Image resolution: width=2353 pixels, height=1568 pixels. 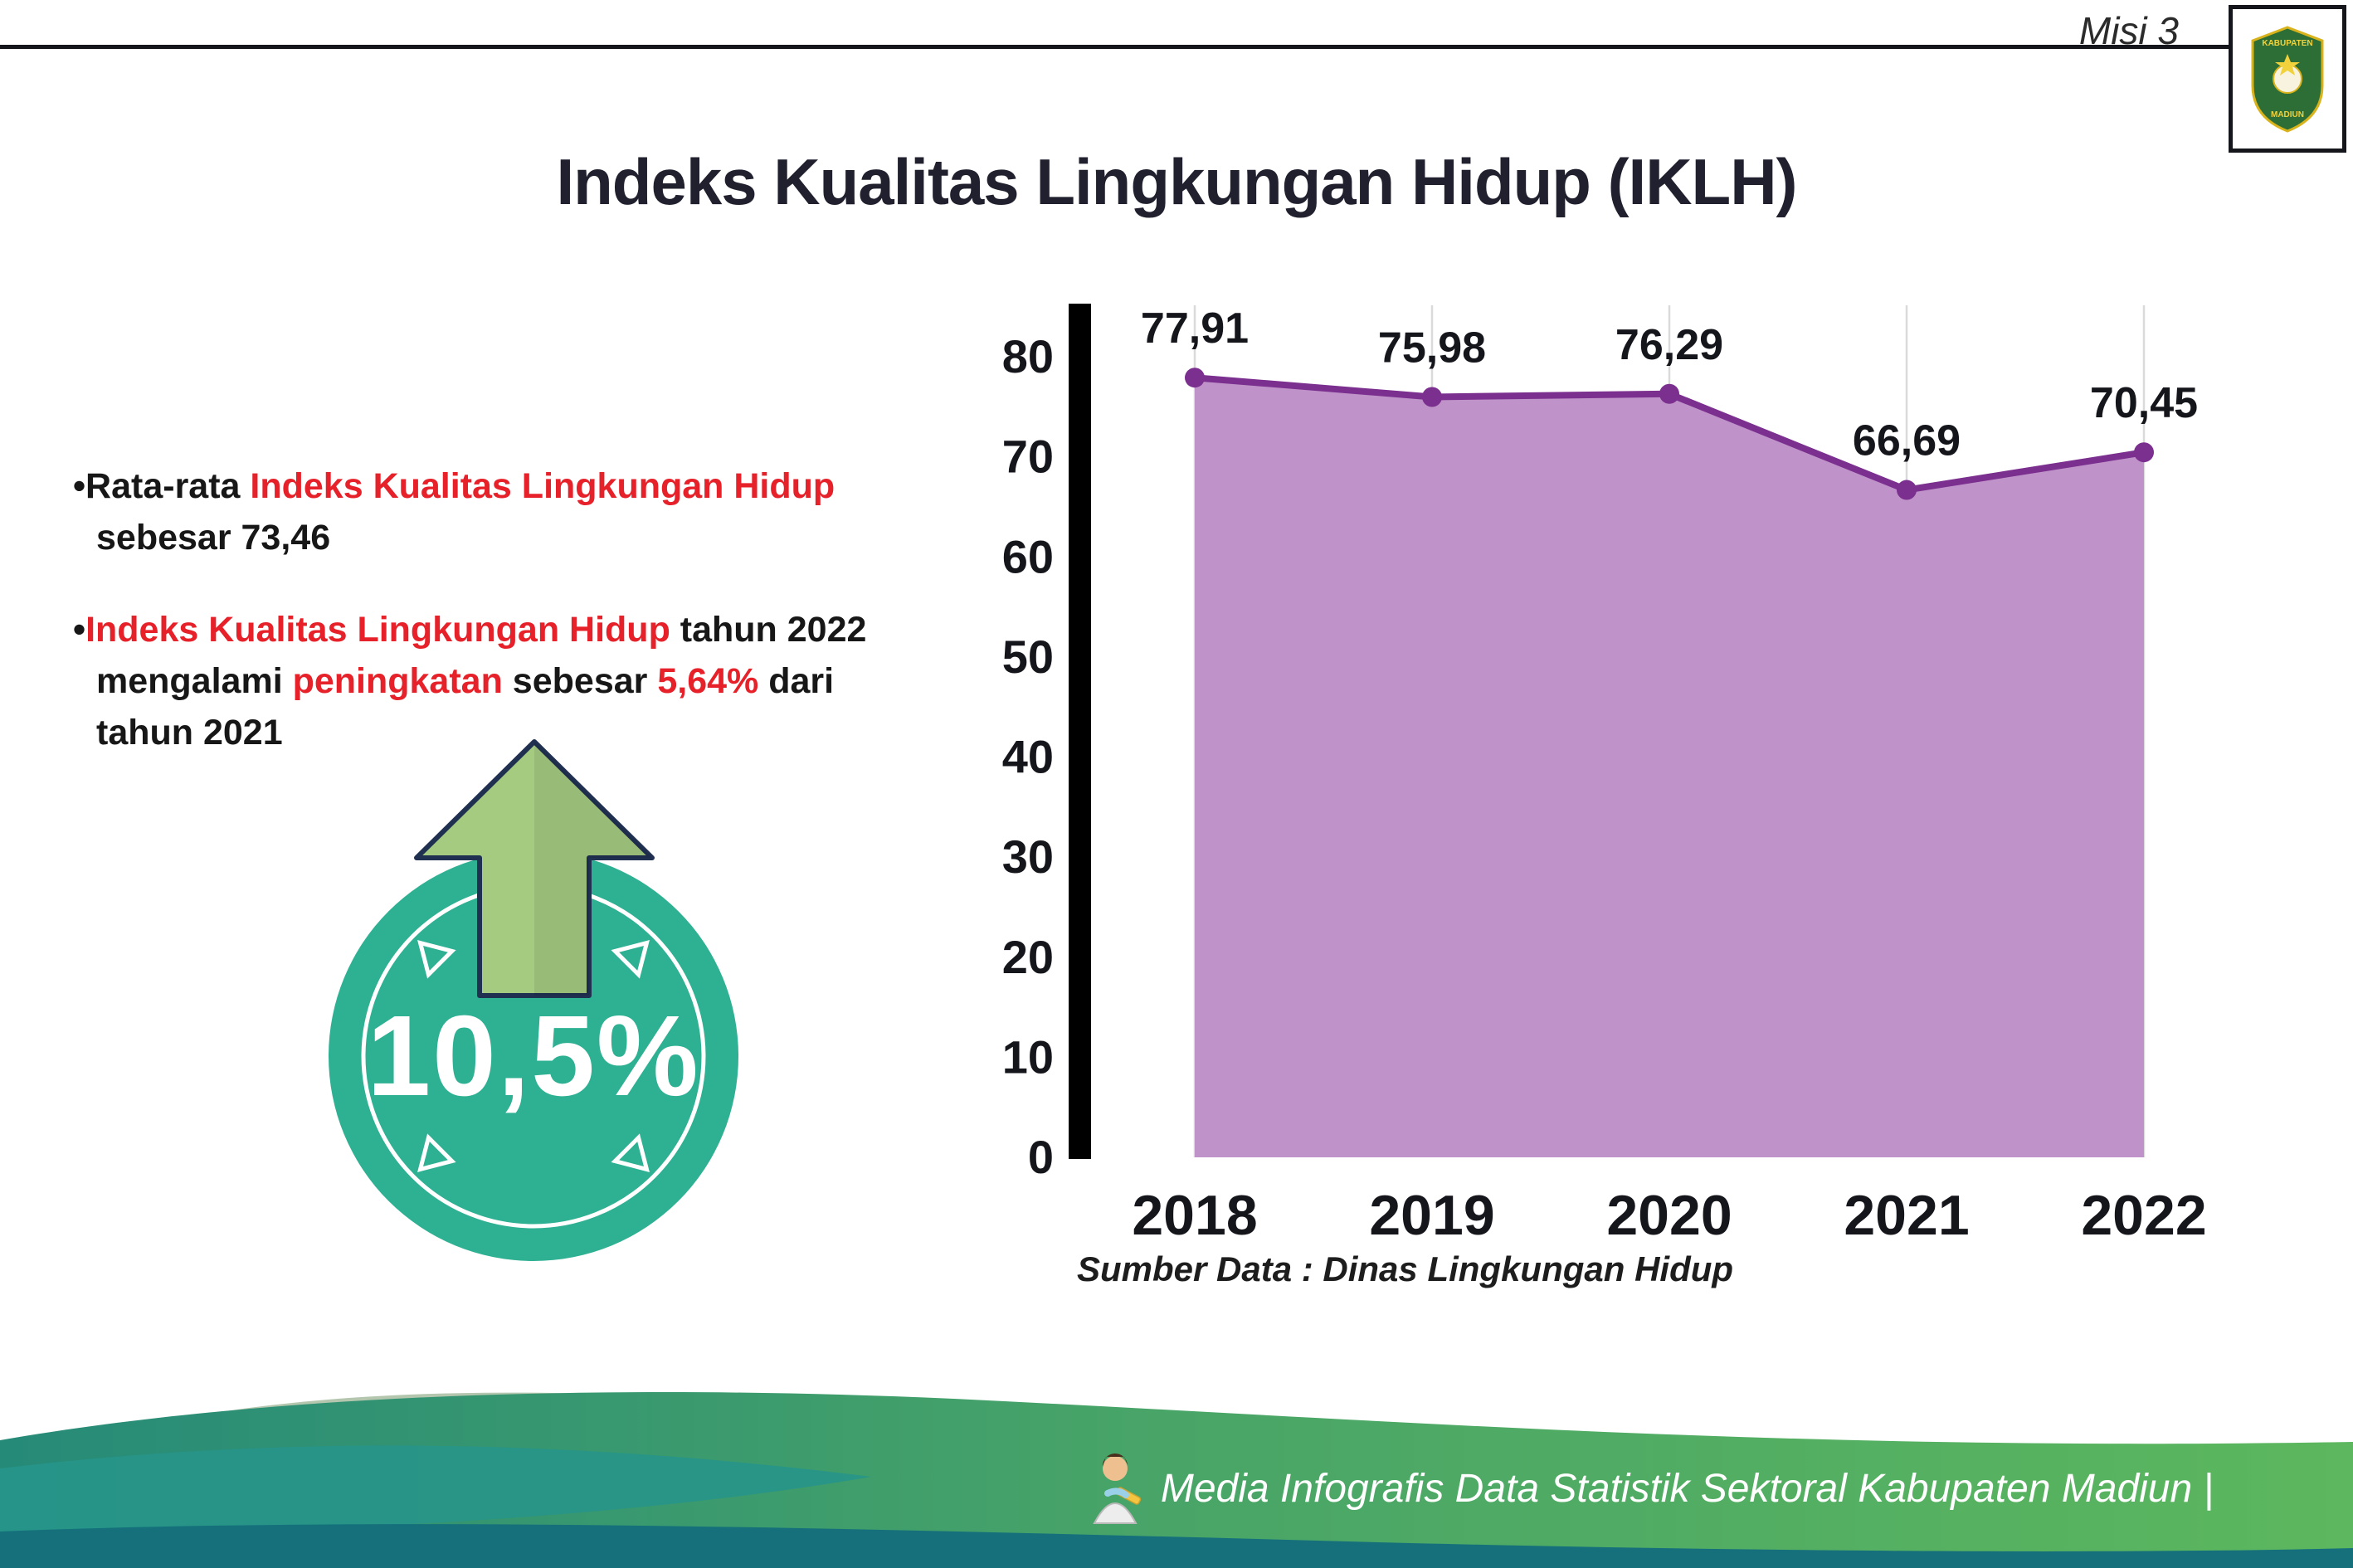 What do you see at coordinates (1028, 657) in the screenshot?
I see `svg-text: 50` at bounding box center [1028, 657].